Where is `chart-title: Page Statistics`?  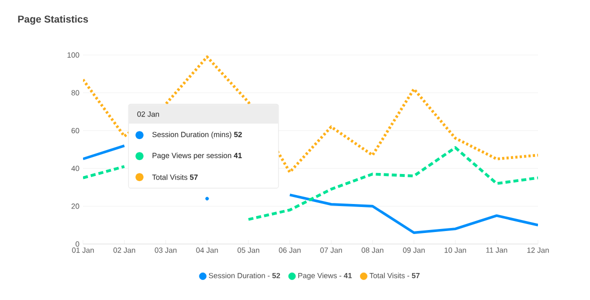 chart-title: Page Statistics is located at coordinates (53, 20).